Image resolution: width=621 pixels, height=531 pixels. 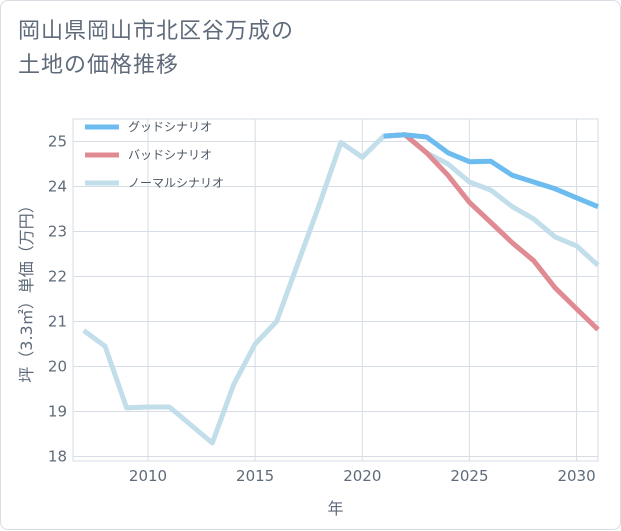 What do you see at coordinates (576, 476) in the screenshot?
I see `x-tick-label: 2030` at bounding box center [576, 476].